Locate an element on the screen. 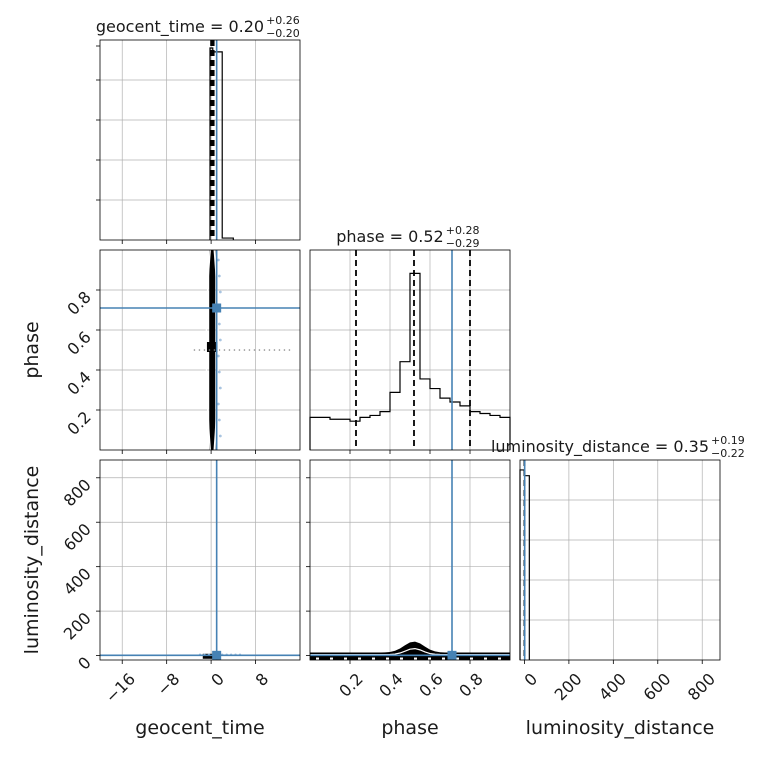  y-tick-label: 0.4 is located at coordinates (78, 382).